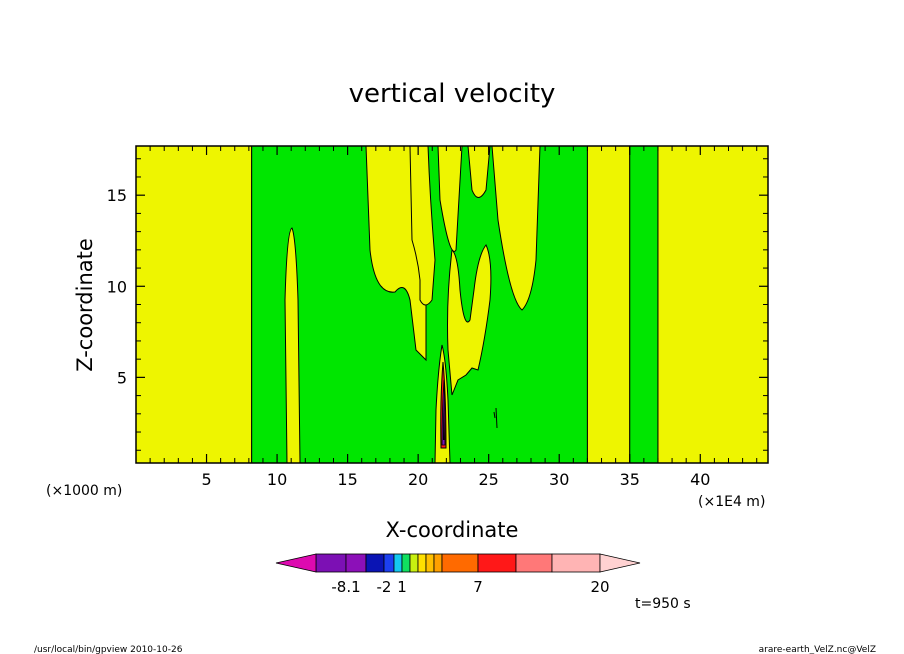 The height and width of the screenshot is (654, 904). I want to click on colorbar-tick-label: 7, so click(478, 587).